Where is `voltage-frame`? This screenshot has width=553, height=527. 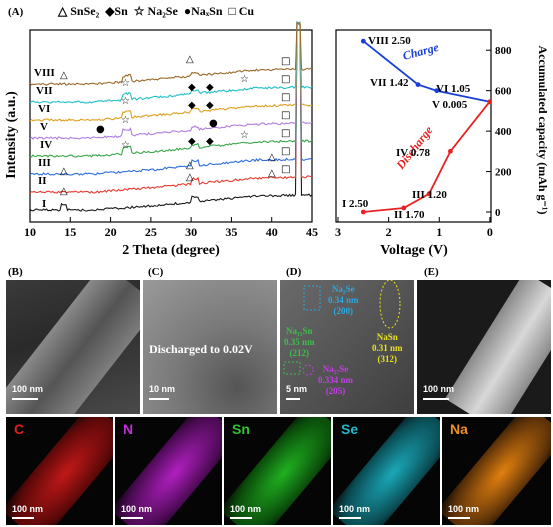
voltage-frame is located at coordinates (413, 126).